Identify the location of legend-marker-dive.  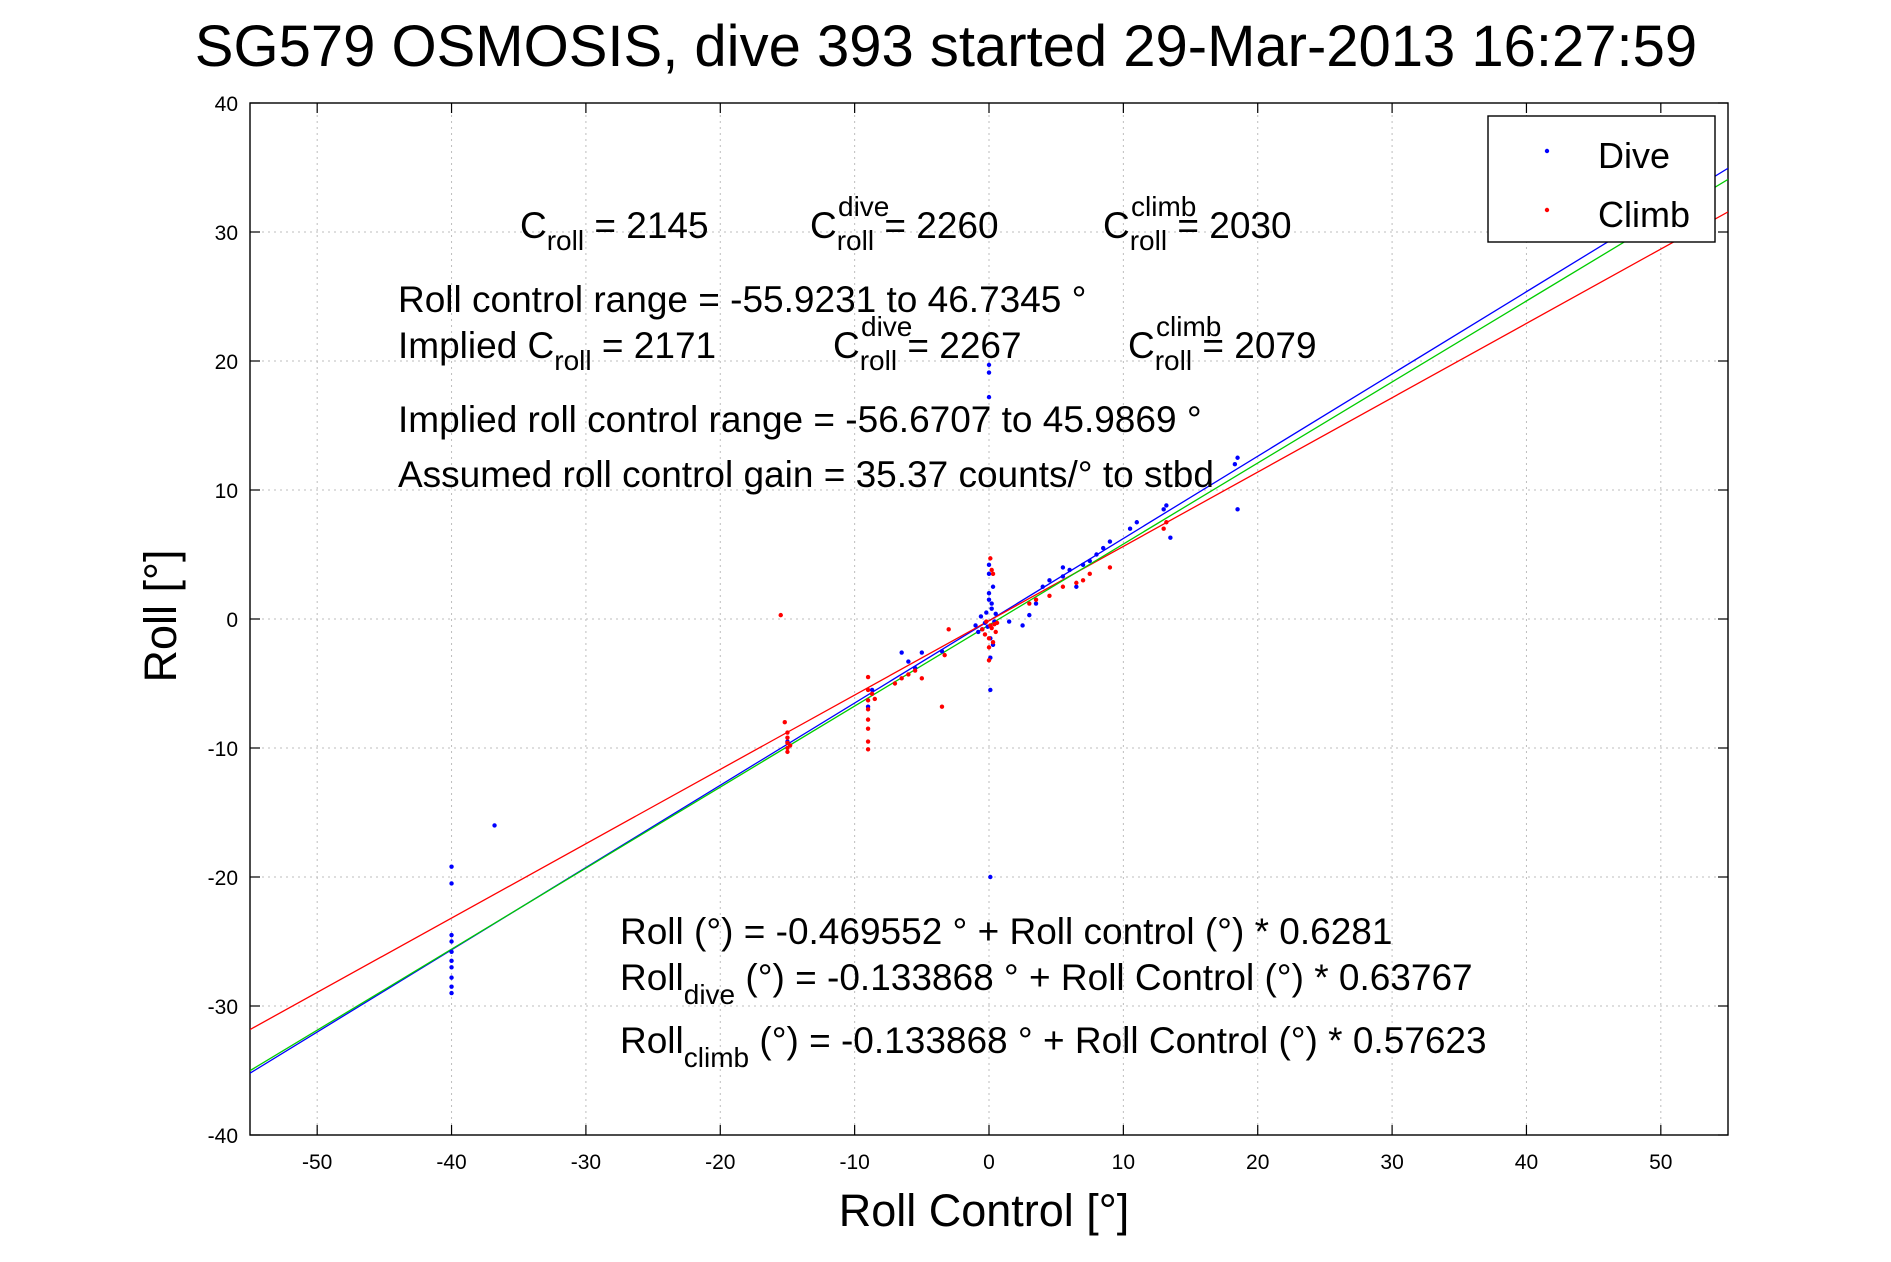
(1547, 151).